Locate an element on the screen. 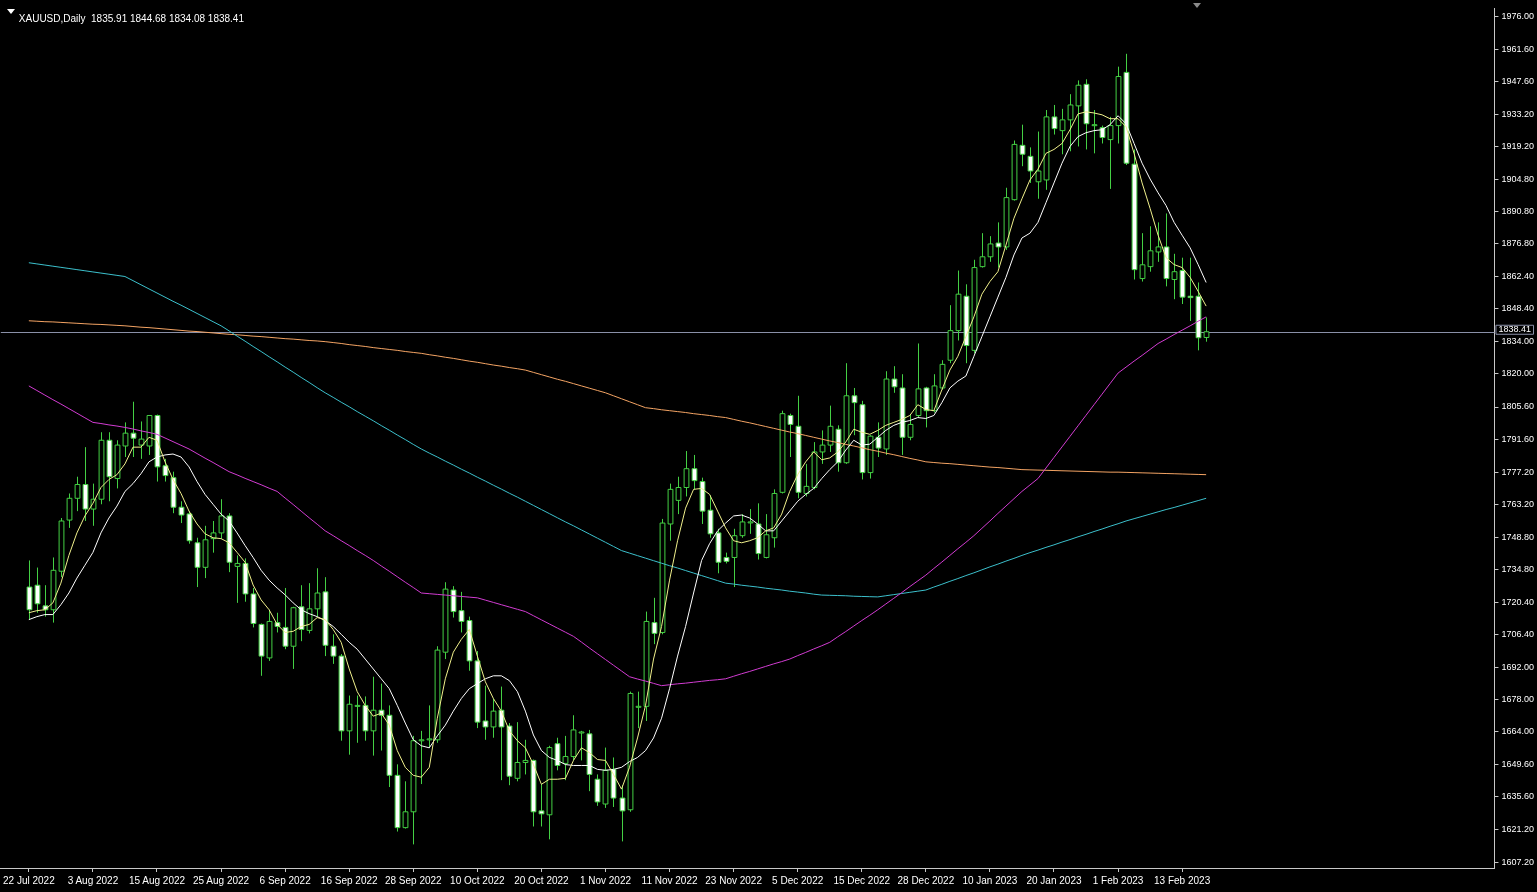  x-tick-label: 20 Jan 2023 is located at coordinates (1054, 880).